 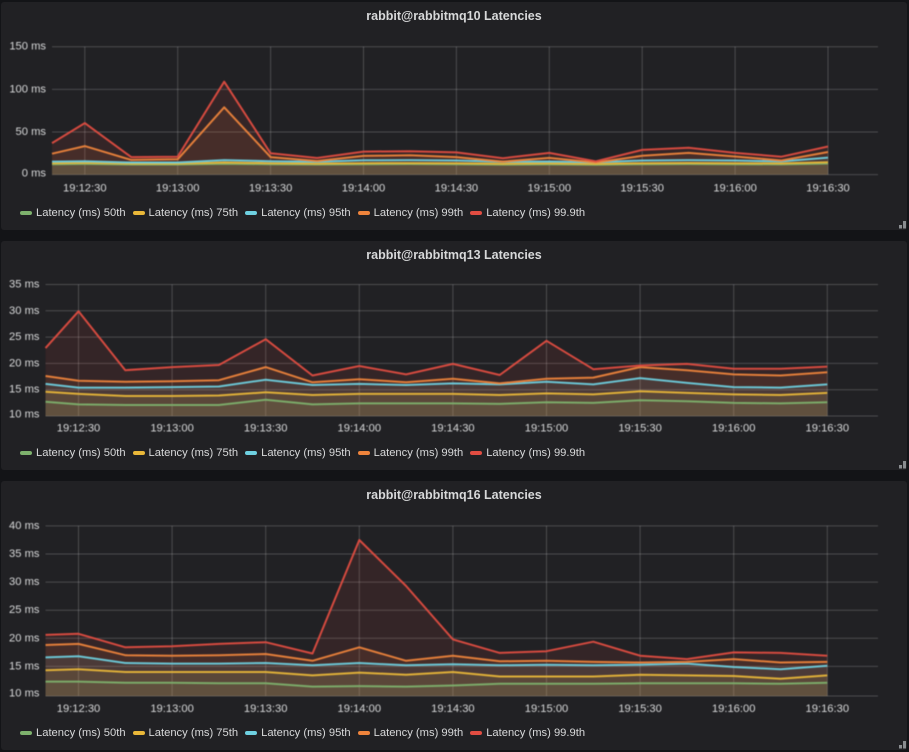 What do you see at coordinates (34, 174) in the screenshot?
I see `svg-text: 0 ms` at bounding box center [34, 174].